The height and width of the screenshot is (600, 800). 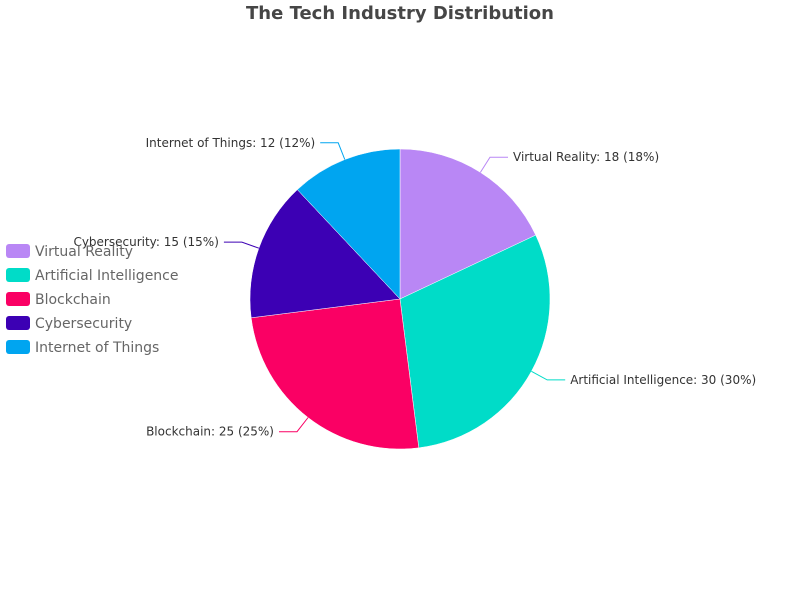 I want to click on legend-swatch-blockchain, so click(x=18, y=299).